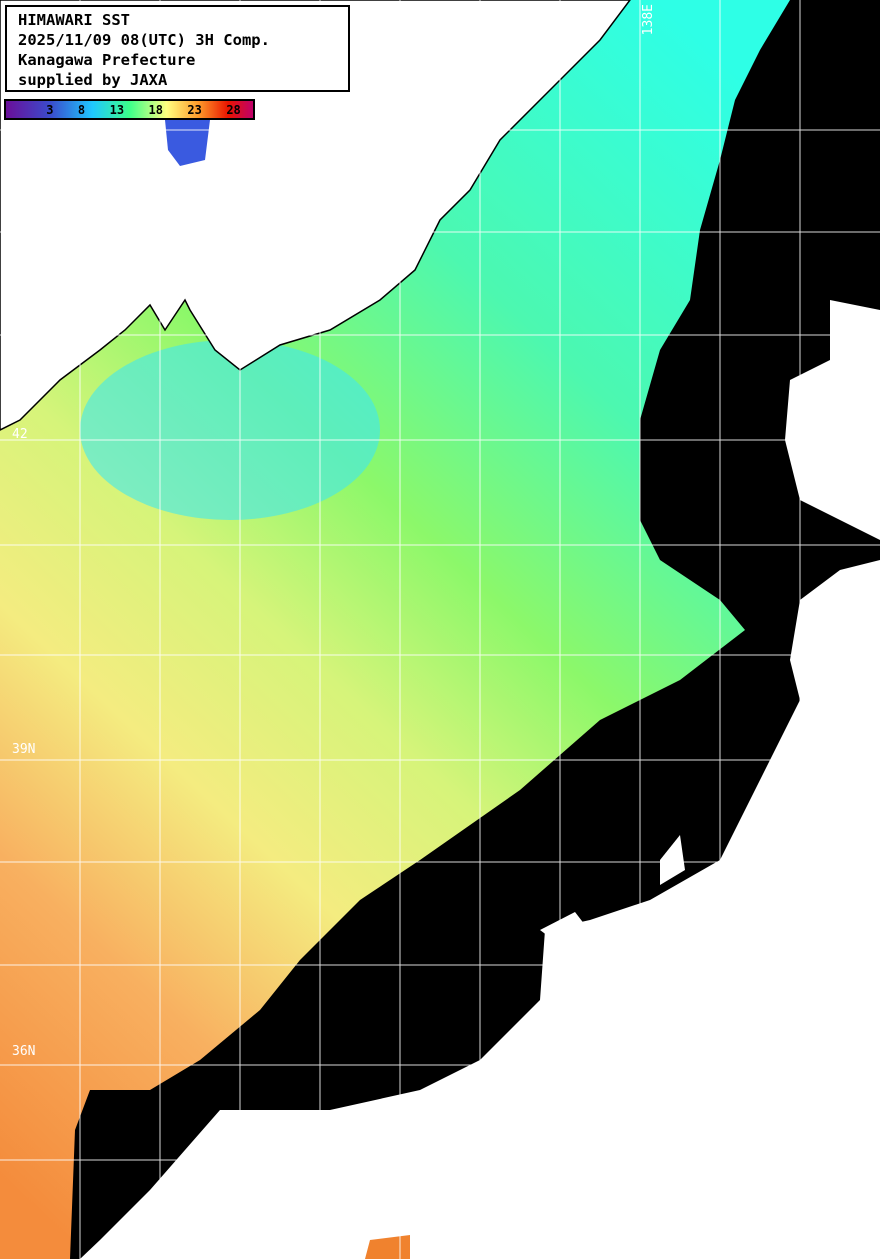 This screenshot has width=880, height=1259. I want to click on lon-label-138e: 138E, so click(648, 20).